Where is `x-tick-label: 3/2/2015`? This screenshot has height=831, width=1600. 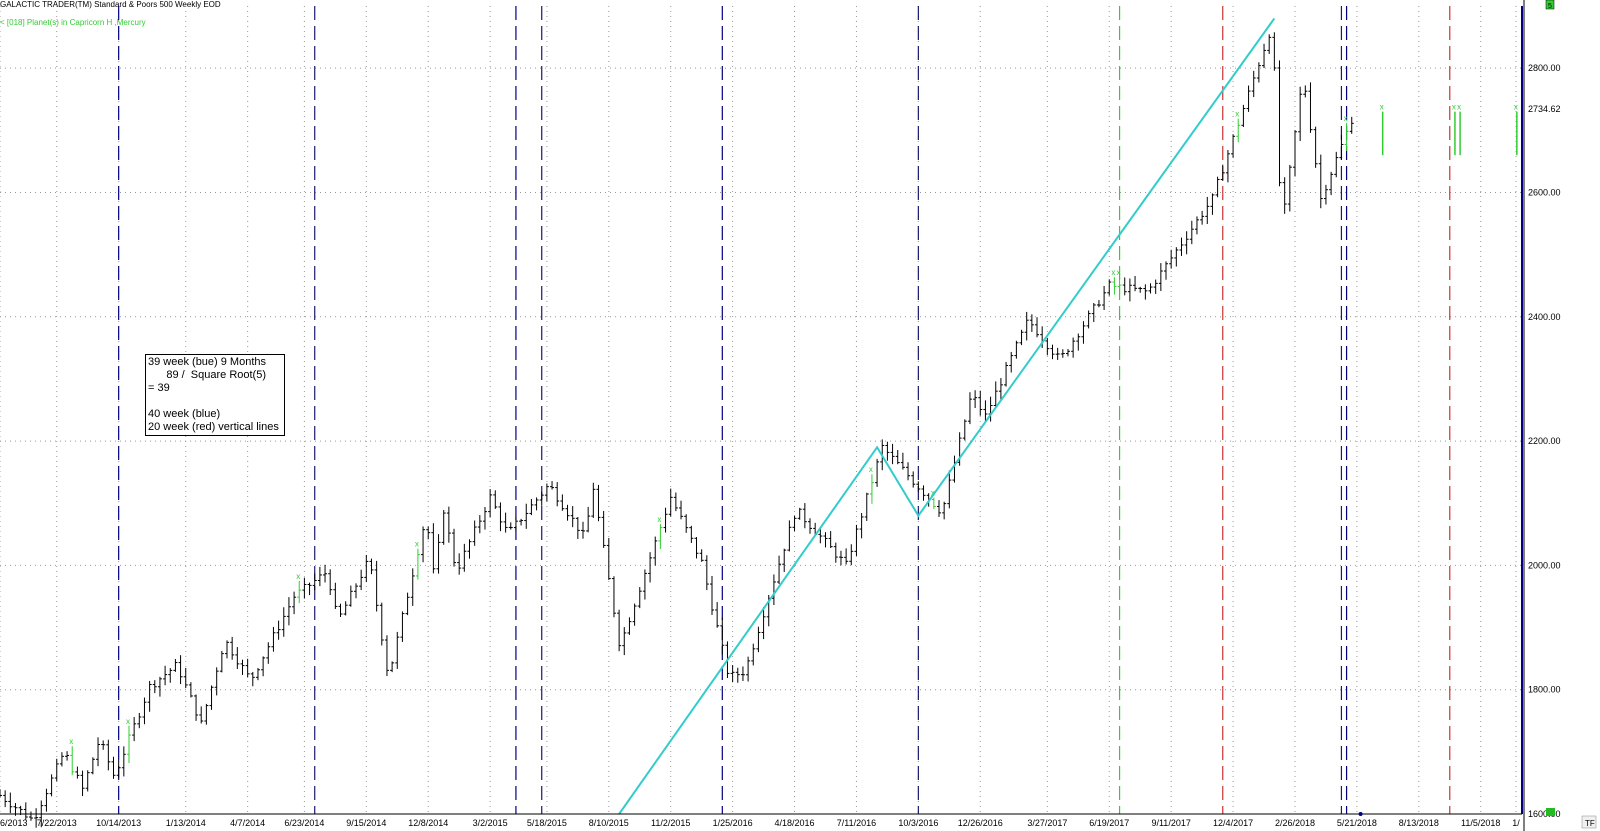 x-tick-label: 3/2/2015 is located at coordinates (490, 823).